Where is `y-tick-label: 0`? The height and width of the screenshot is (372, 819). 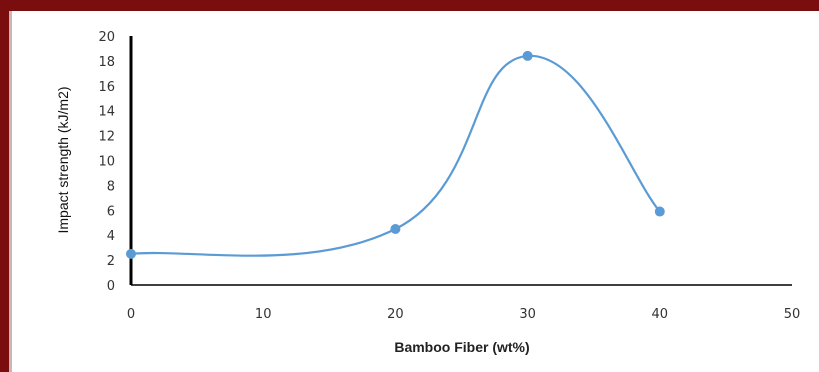
y-tick-label: 0 is located at coordinates (111, 286).